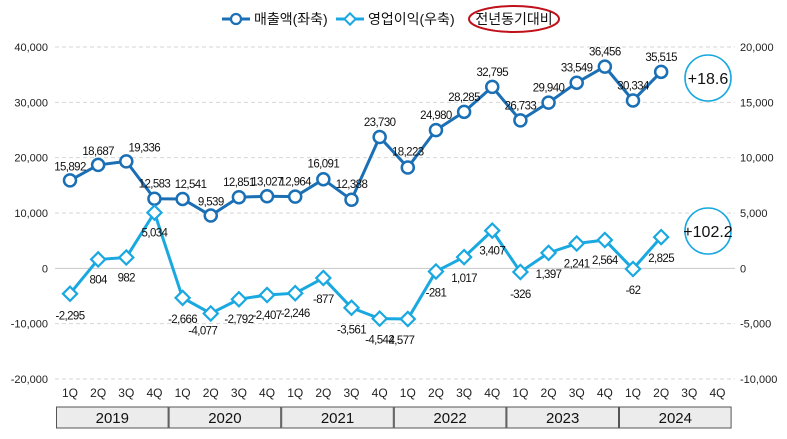 The width and height of the screenshot is (787, 439). I want to click on data-label: 32,795, so click(492, 73).